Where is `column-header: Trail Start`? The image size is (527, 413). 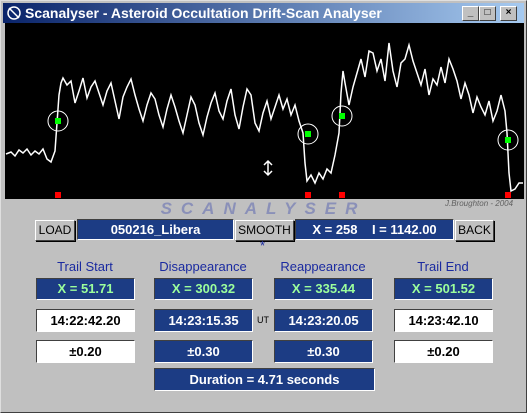
column-header: Trail Start is located at coordinates (85, 266).